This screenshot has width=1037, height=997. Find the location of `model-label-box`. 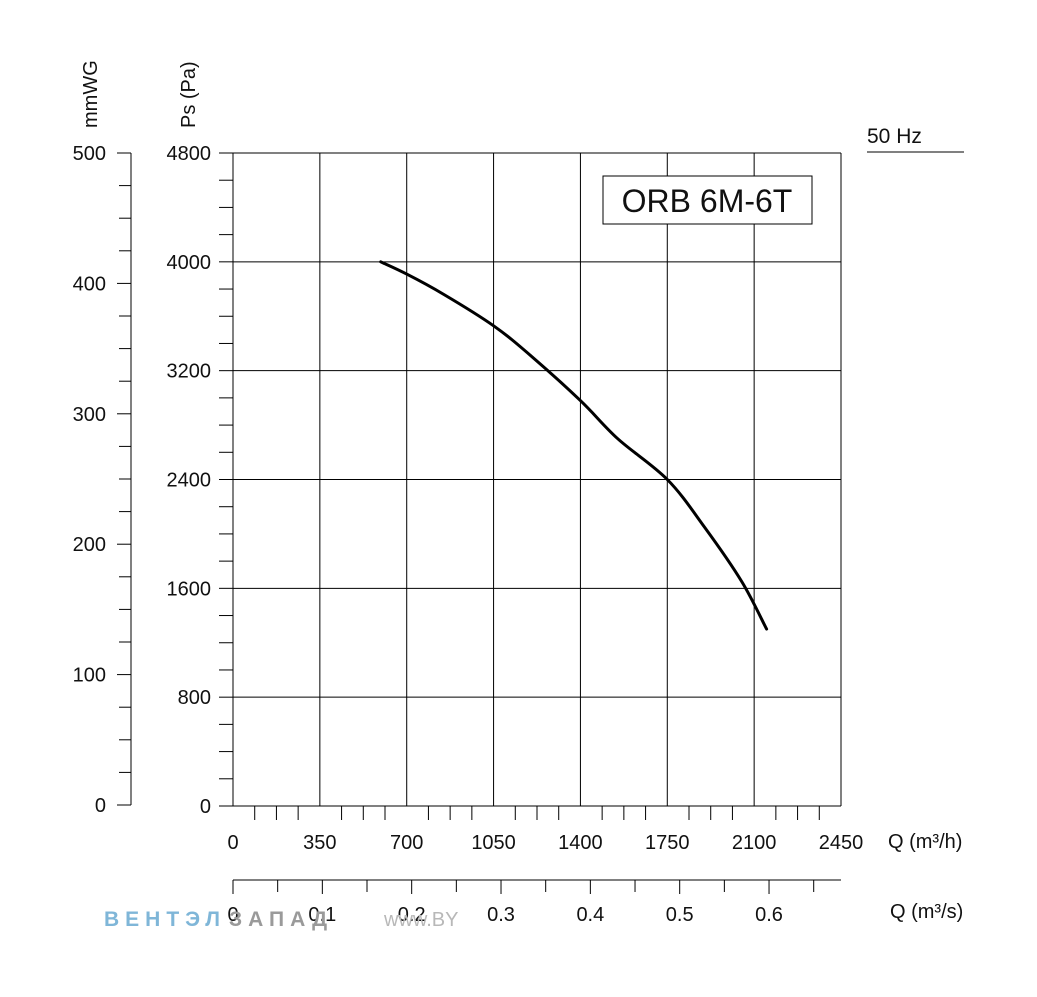

model-label-box is located at coordinates (707, 200).